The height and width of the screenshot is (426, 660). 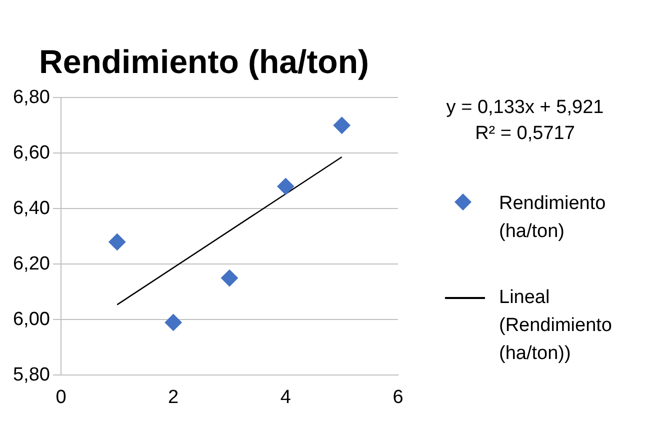 What do you see at coordinates (204, 61) in the screenshot?
I see `chart-title: Rendimiento (ha/ton)` at bounding box center [204, 61].